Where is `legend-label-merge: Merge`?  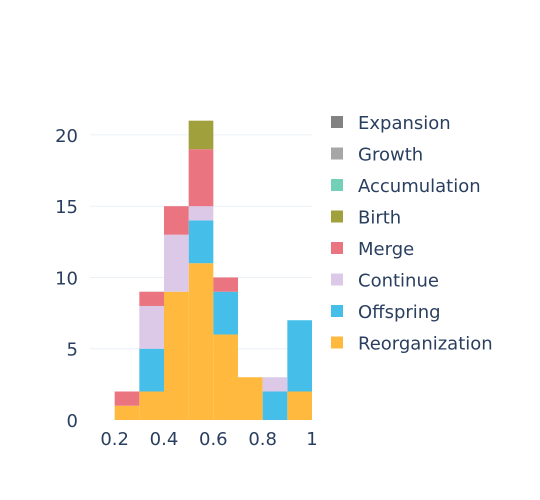 legend-label-merge: Merge is located at coordinates (386, 249).